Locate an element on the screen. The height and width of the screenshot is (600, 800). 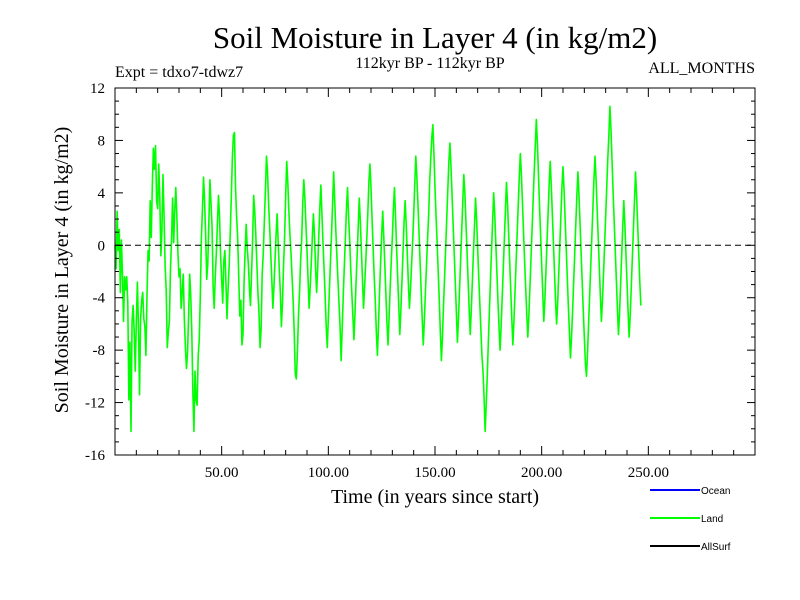
y-tick-label: 4 is located at coordinates (102, 194).